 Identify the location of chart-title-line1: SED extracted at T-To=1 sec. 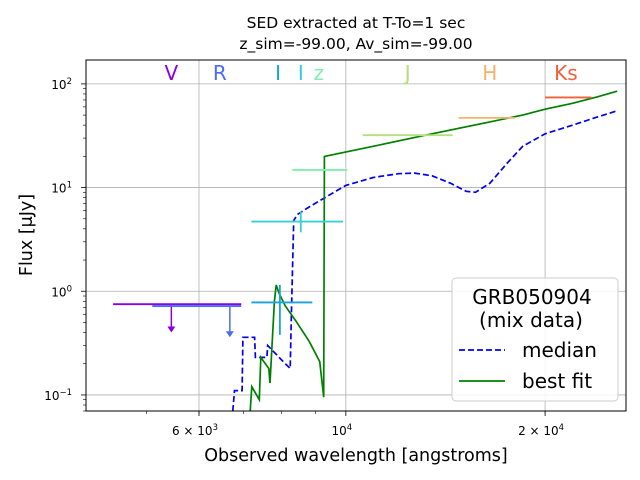
(356, 23).